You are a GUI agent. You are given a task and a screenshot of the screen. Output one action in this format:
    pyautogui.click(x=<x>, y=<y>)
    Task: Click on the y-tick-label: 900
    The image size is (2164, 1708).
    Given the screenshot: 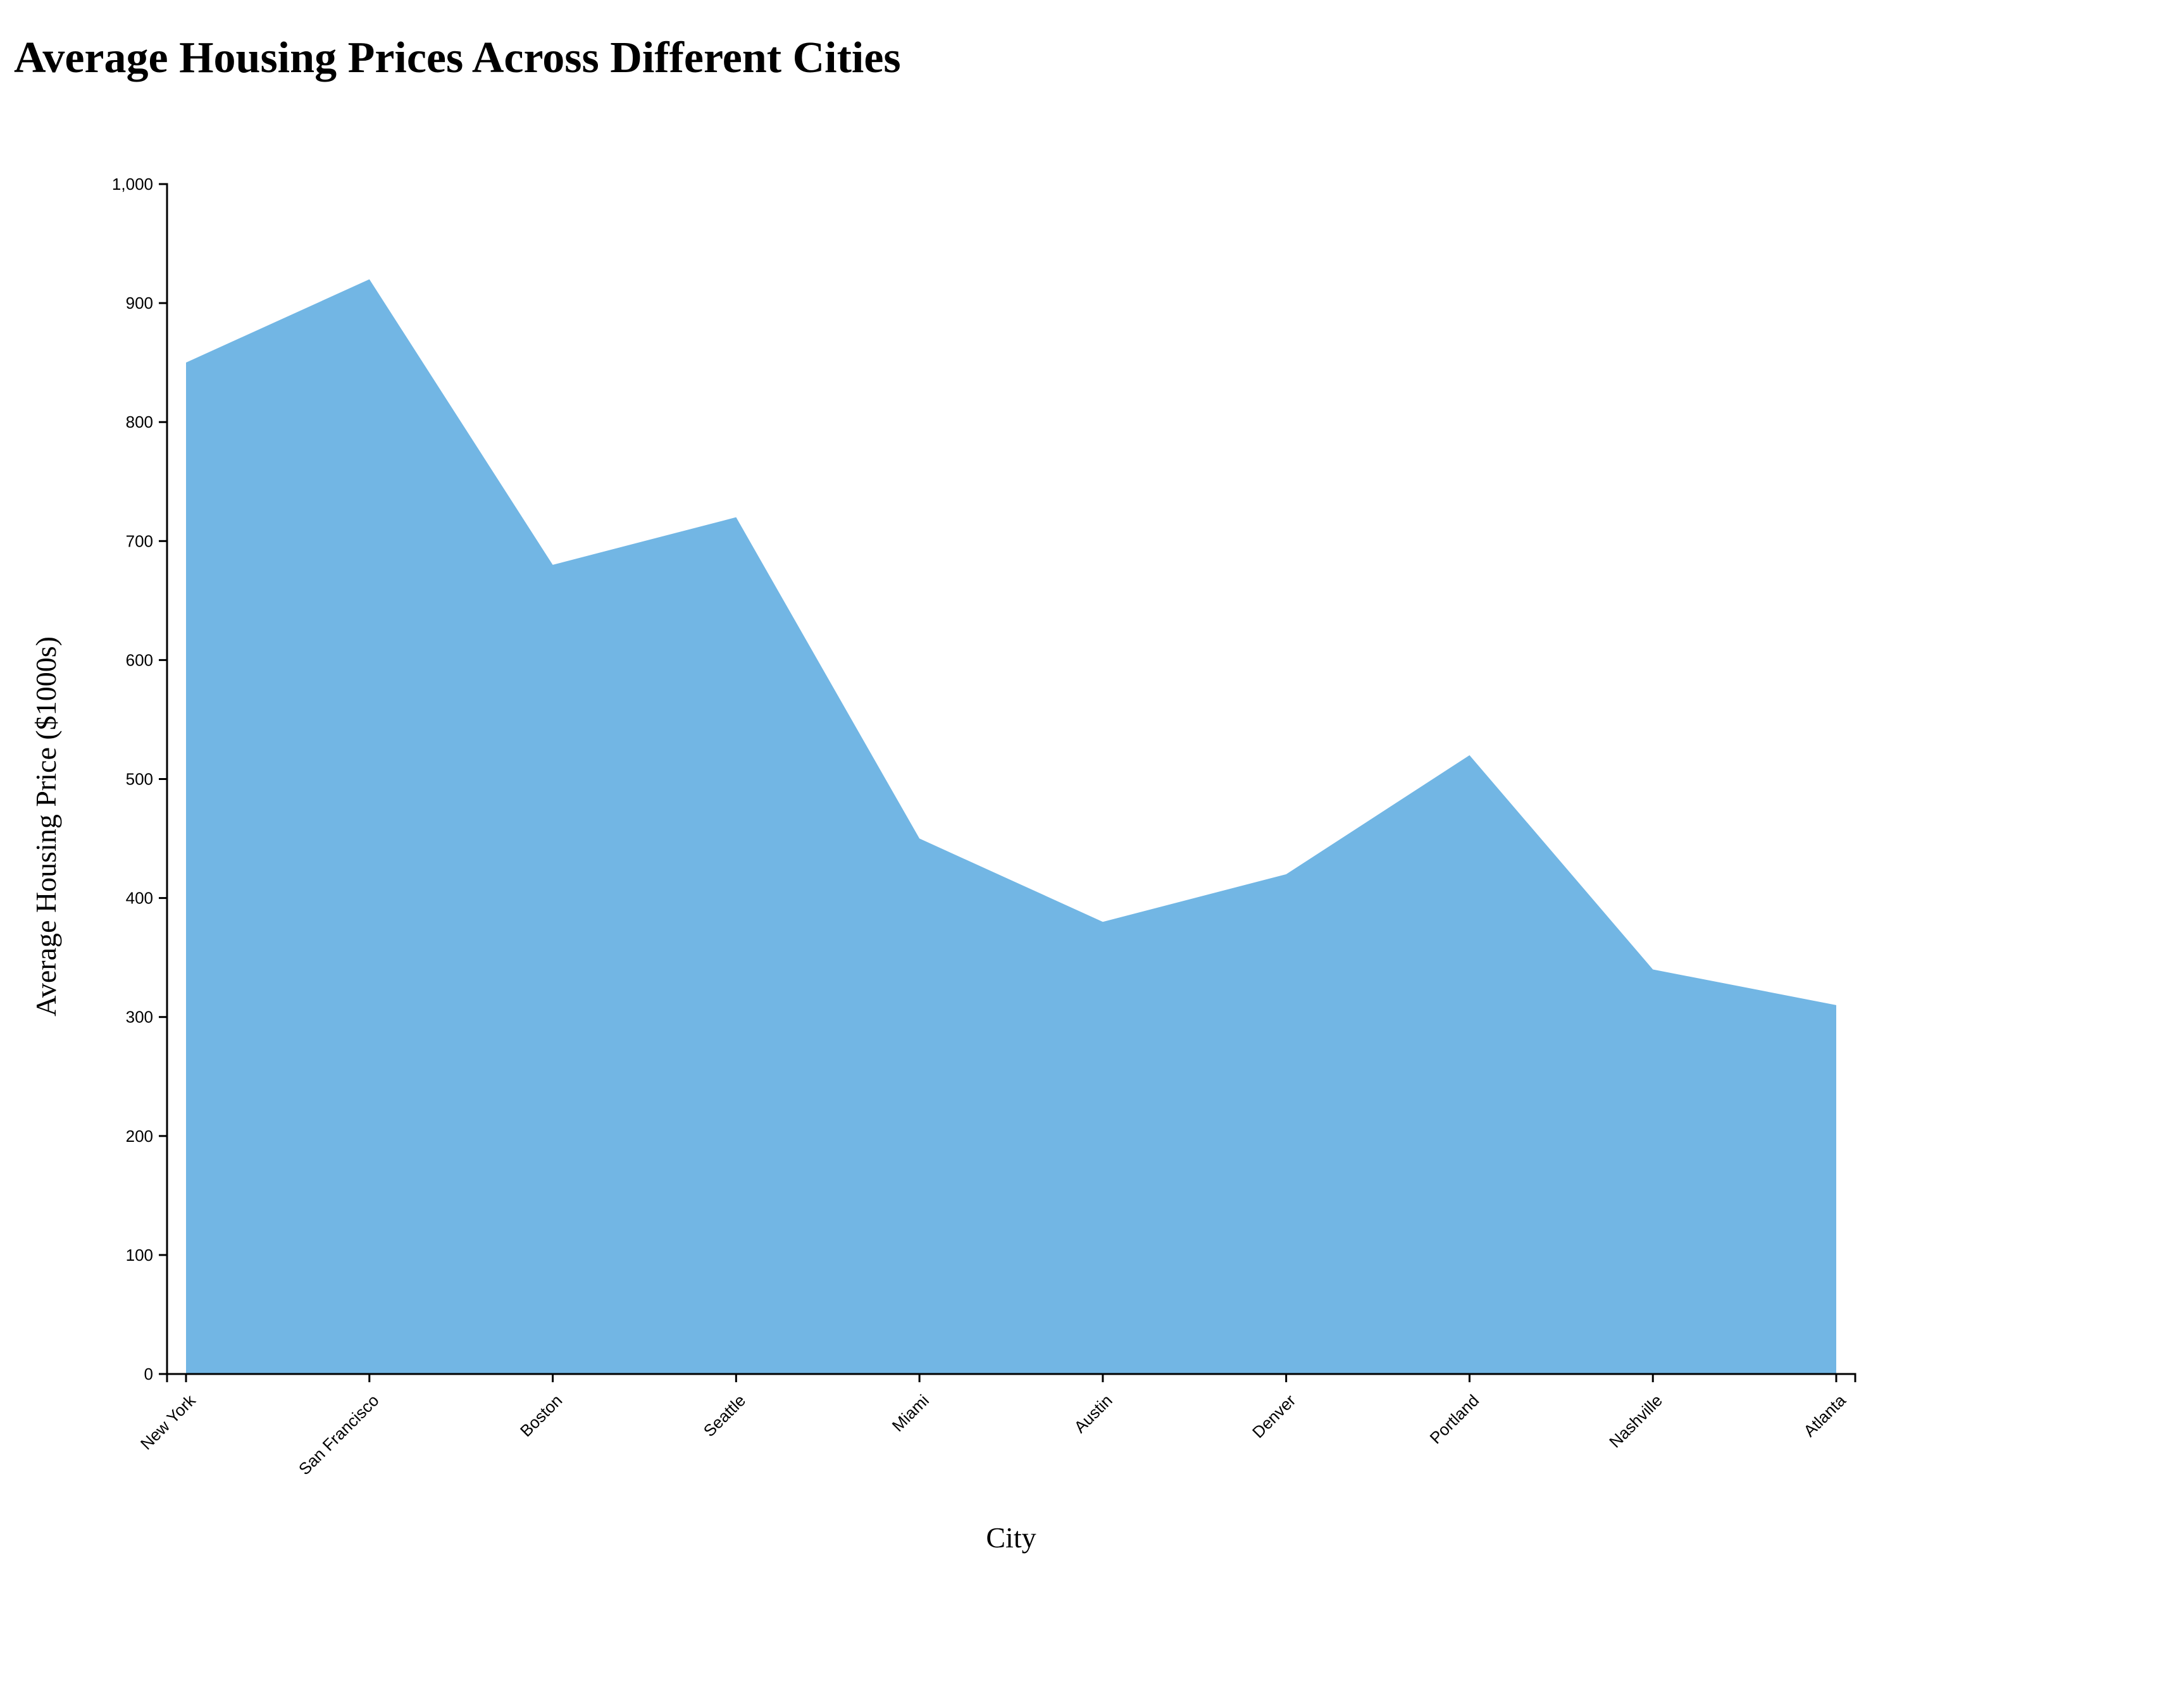 What is the action you would take?
    pyautogui.click(x=139, y=303)
    